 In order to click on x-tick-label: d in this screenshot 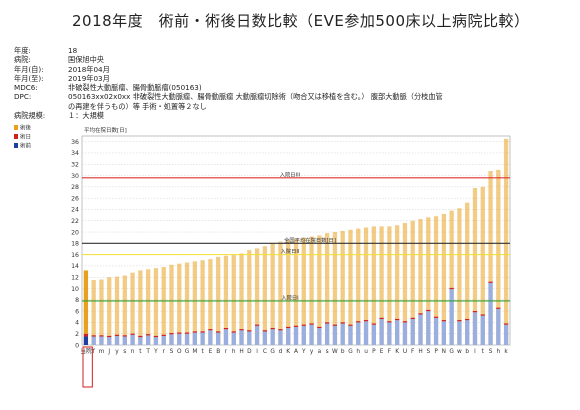, I will do `click(281, 352)`.